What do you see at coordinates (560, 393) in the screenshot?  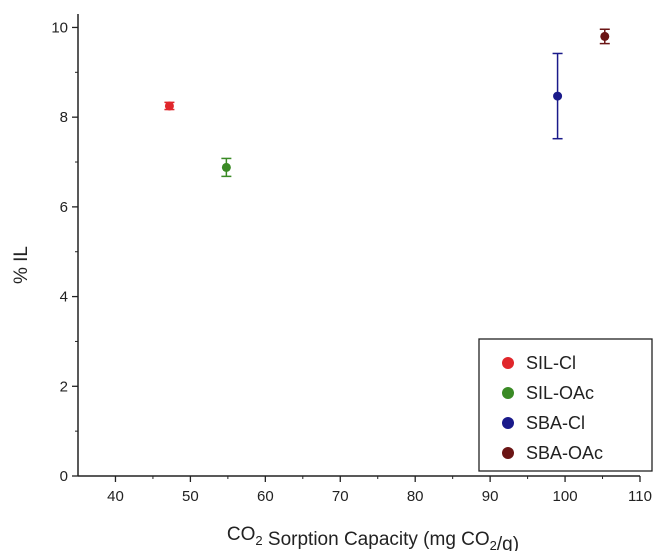 I see `legend-label: SIL-OAc` at bounding box center [560, 393].